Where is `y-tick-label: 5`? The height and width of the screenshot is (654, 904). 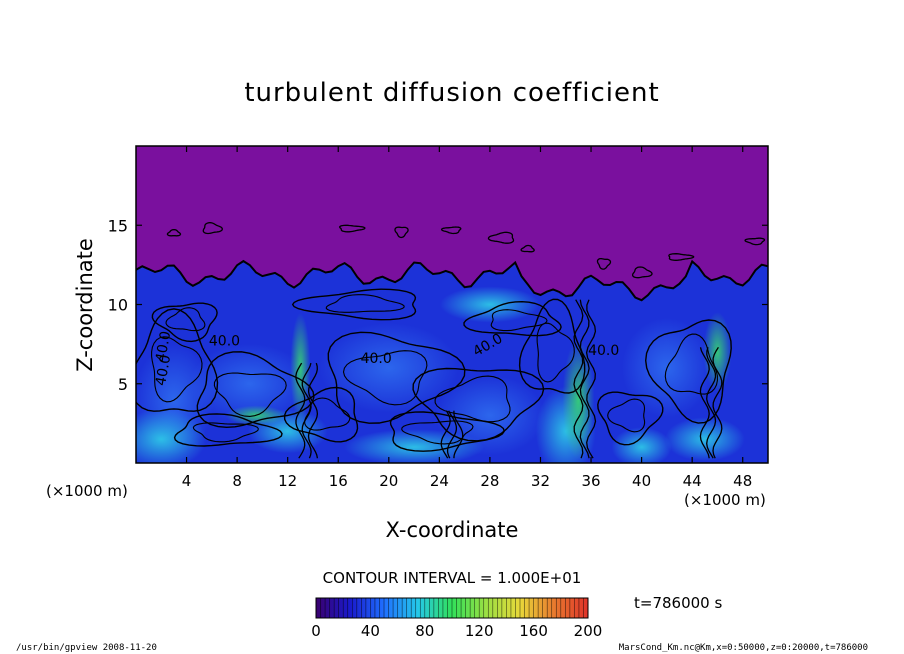 y-tick-label: 5 is located at coordinates (123, 384).